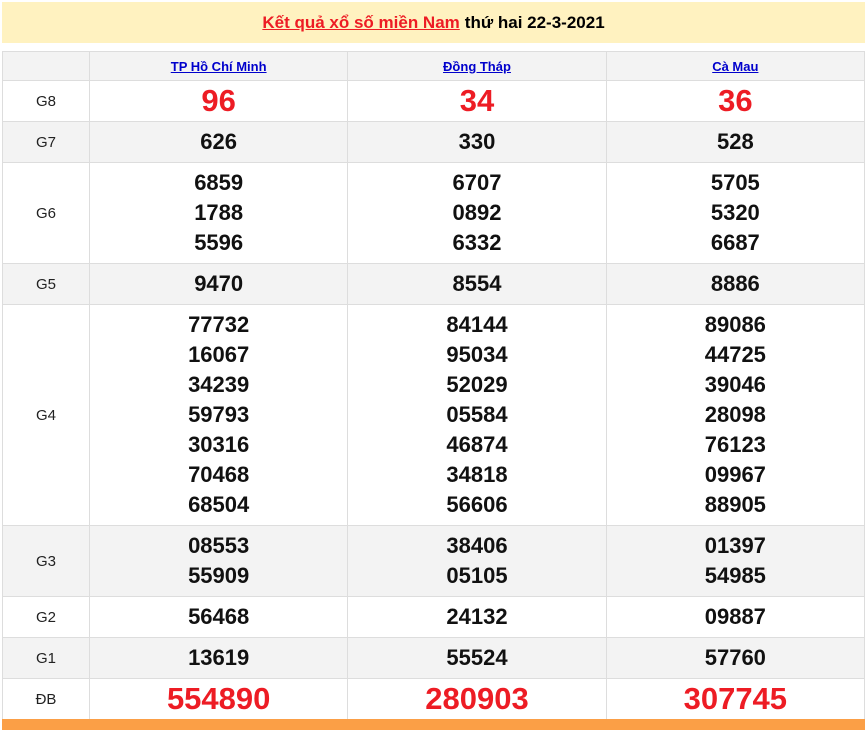 The width and height of the screenshot is (867, 730). I want to click on prize-number: 16067, so click(219, 354).